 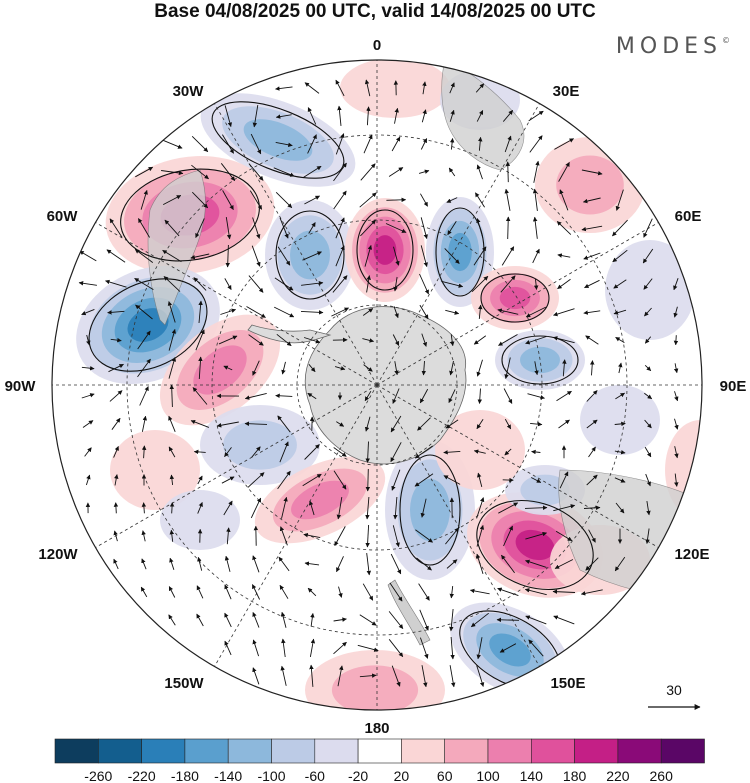 I want to click on vector-reference-label: 30, so click(x=674, y=690).